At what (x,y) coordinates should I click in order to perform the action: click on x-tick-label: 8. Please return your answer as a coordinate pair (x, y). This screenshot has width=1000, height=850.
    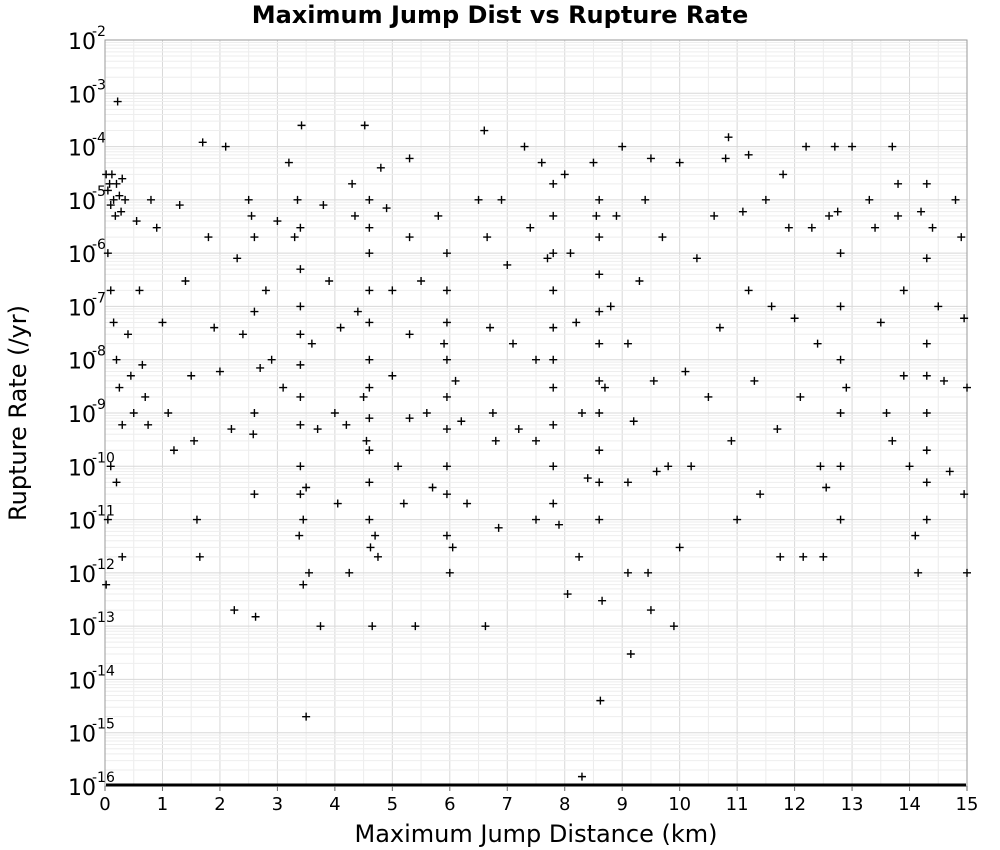
    Looking at the image, I should click on (564, 804).